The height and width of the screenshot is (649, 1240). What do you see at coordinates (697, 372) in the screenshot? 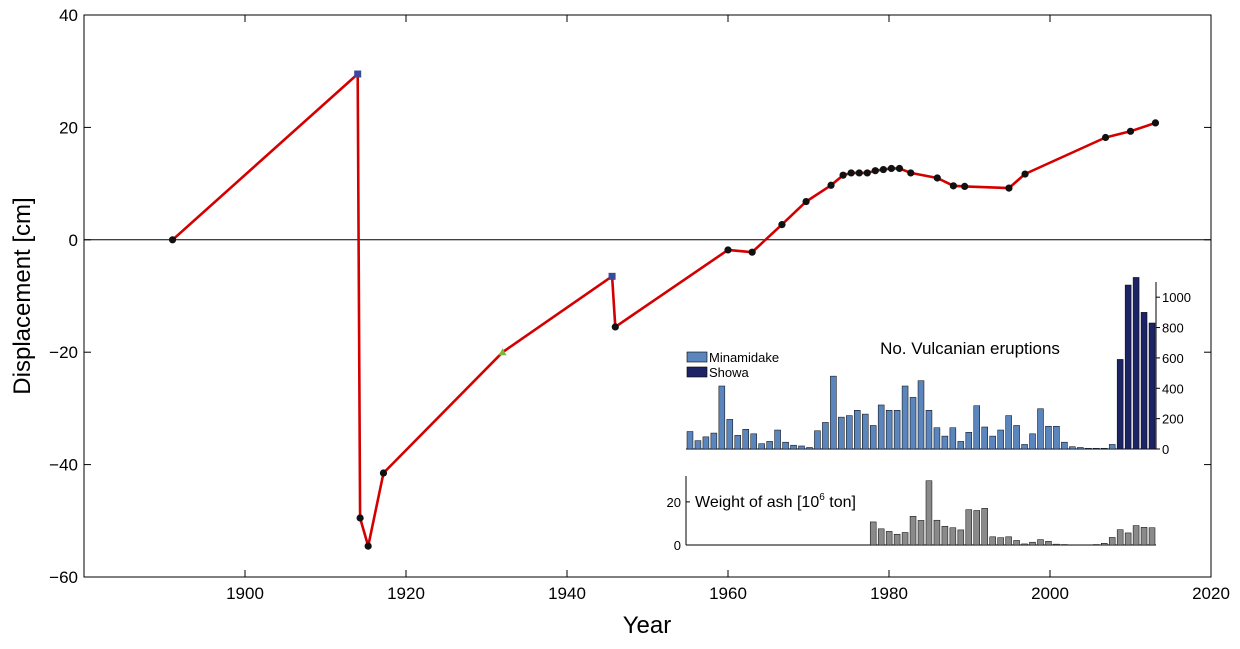
I see `legend-swatch-showa` at bounding box center [697, 372].